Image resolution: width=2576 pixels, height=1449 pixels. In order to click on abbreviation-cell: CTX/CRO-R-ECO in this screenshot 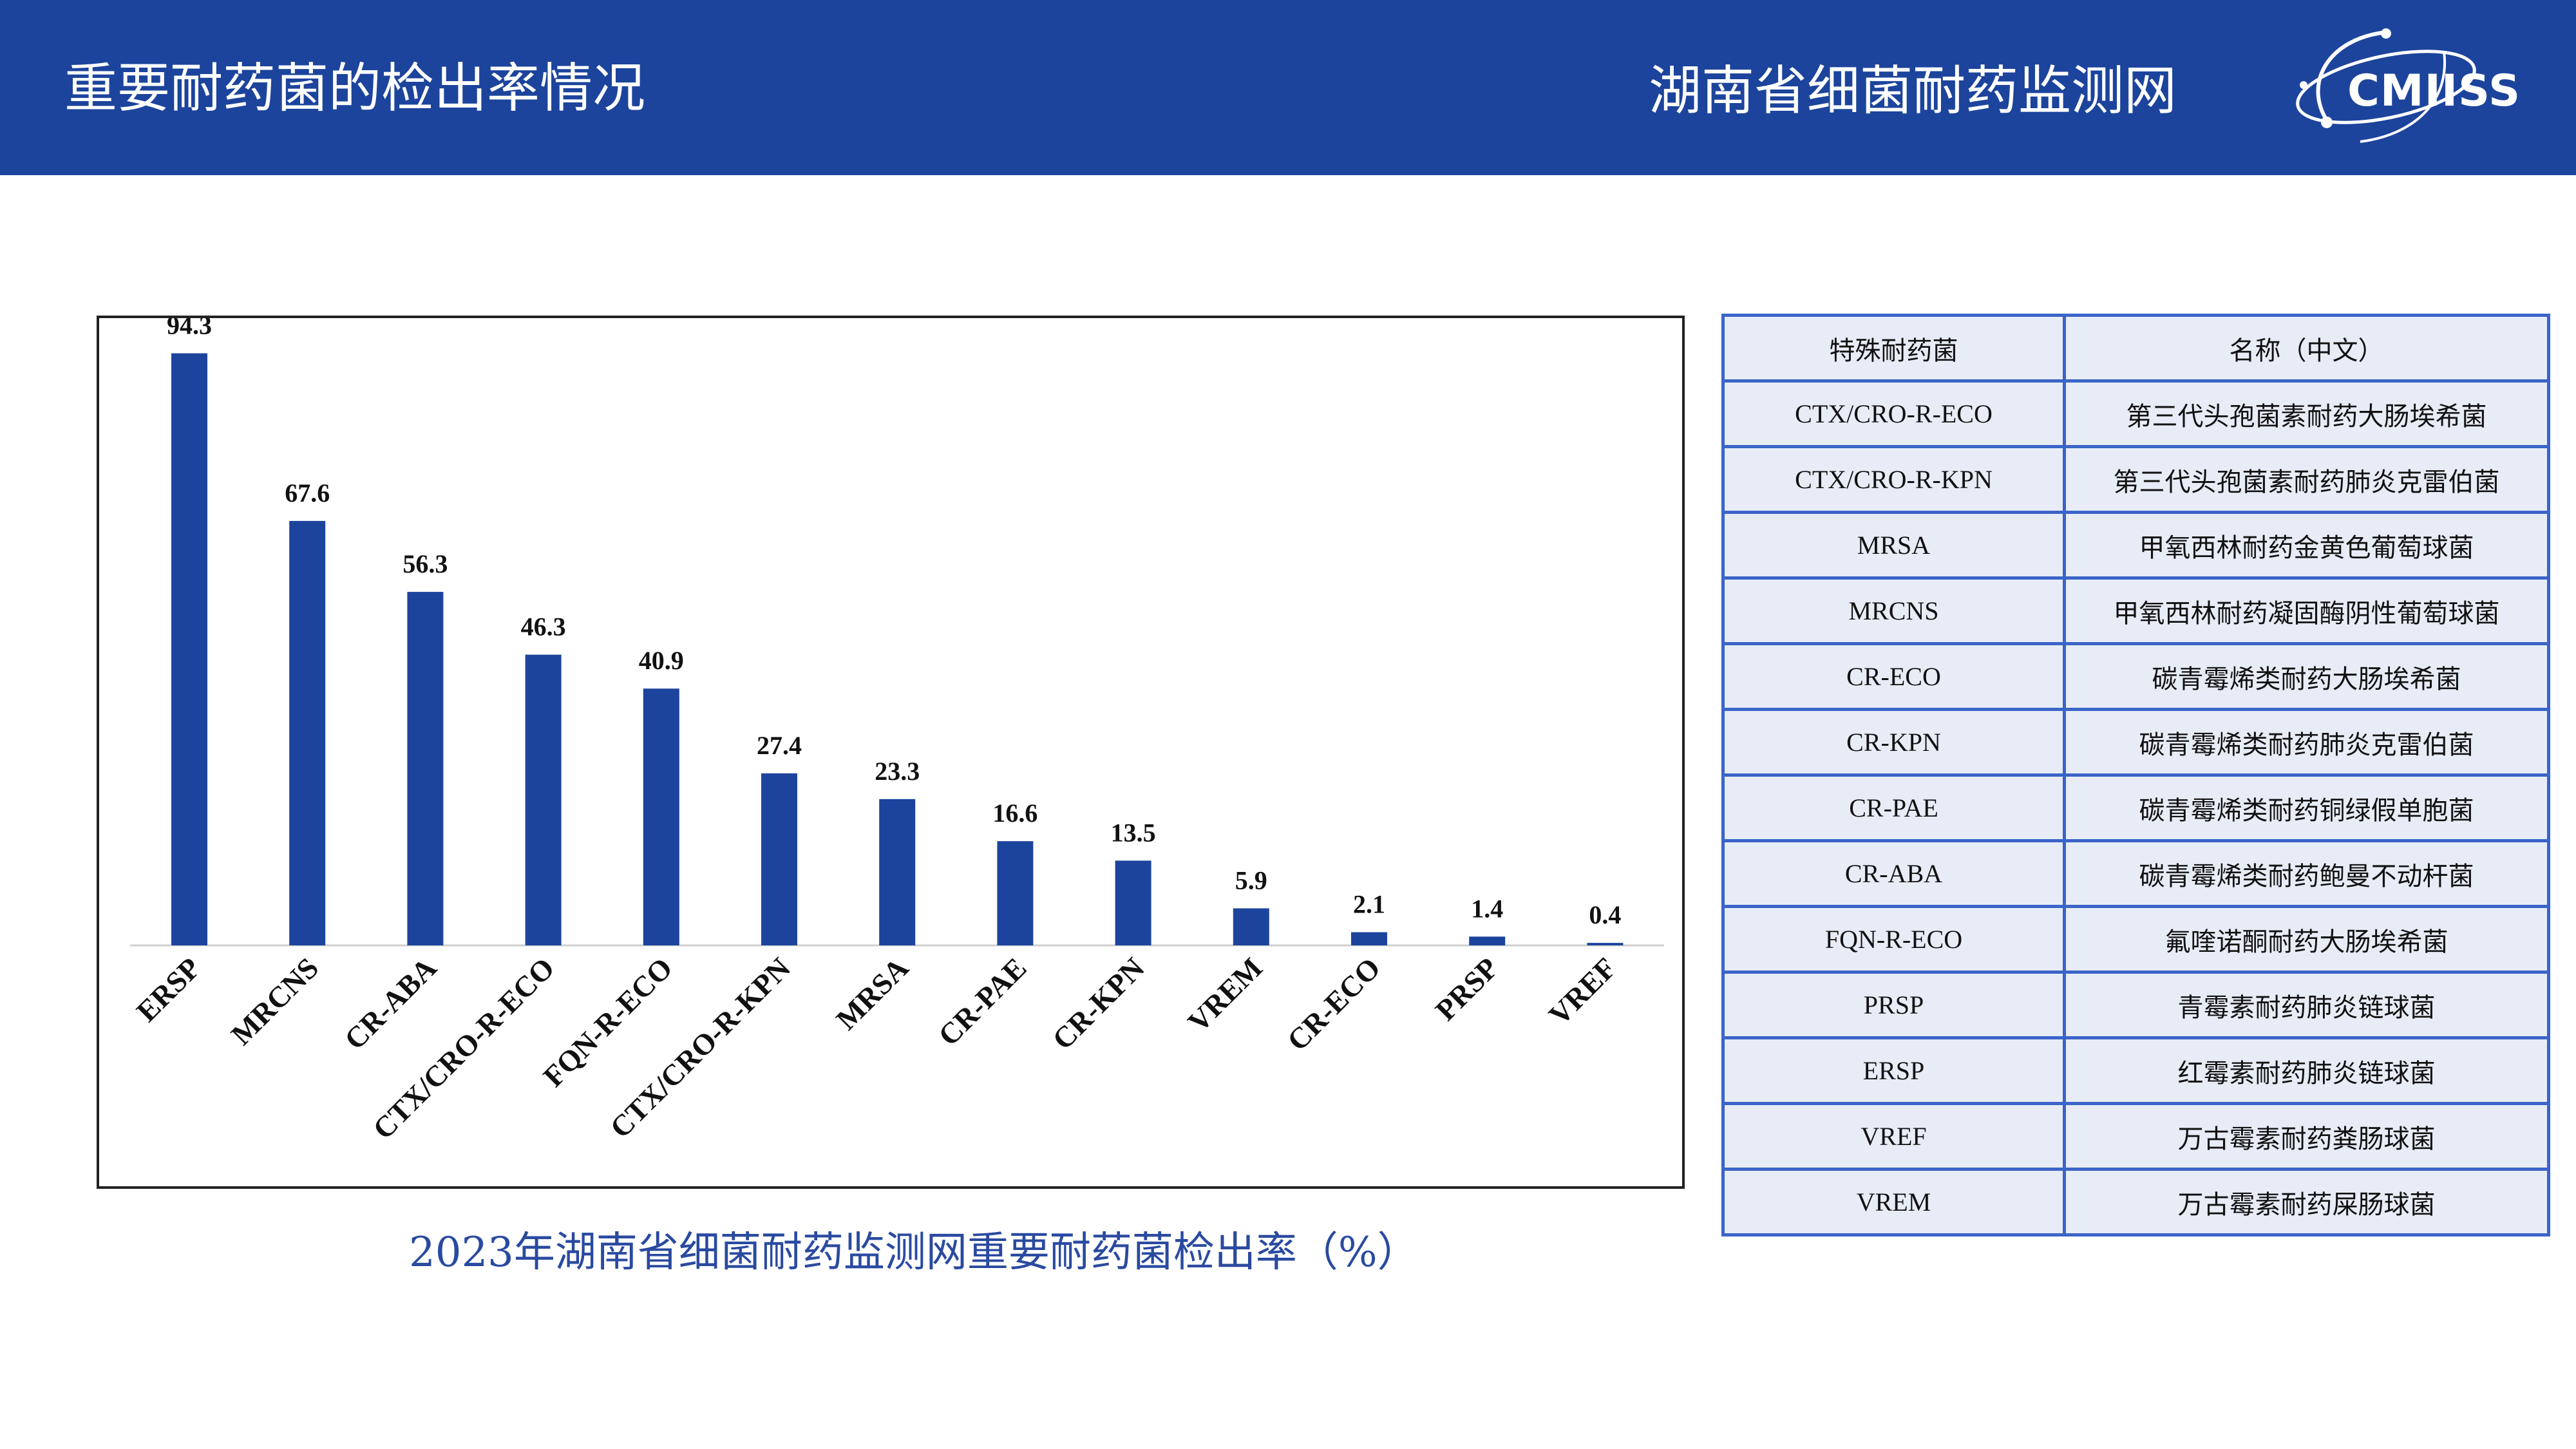, I will do `click(1894, 414)`.